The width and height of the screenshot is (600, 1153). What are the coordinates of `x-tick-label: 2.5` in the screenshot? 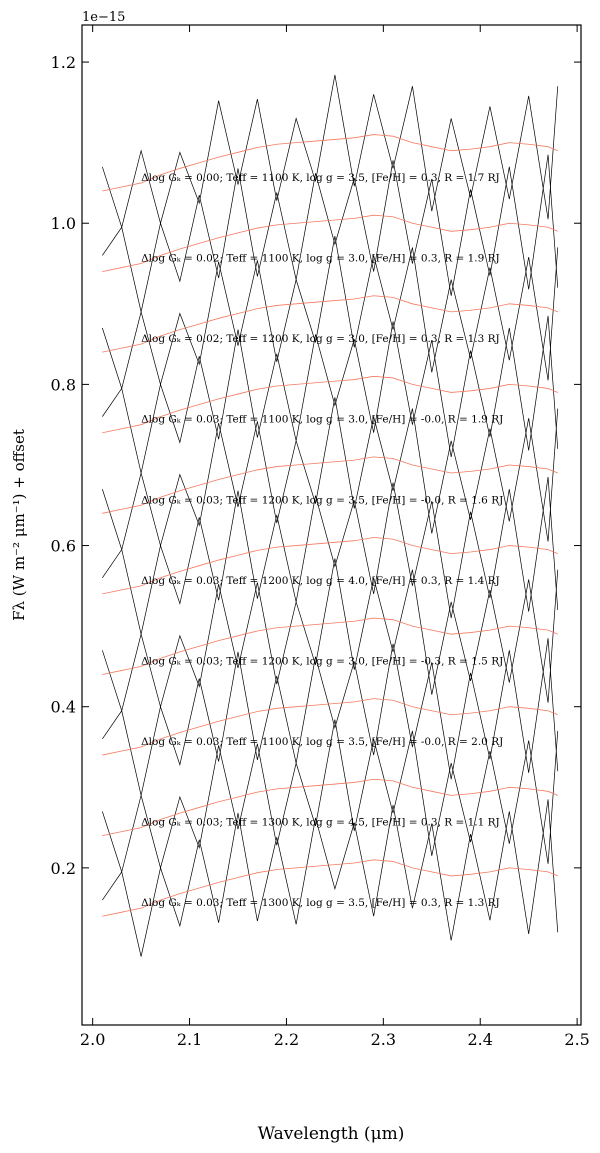 It's located at (576, 1039).